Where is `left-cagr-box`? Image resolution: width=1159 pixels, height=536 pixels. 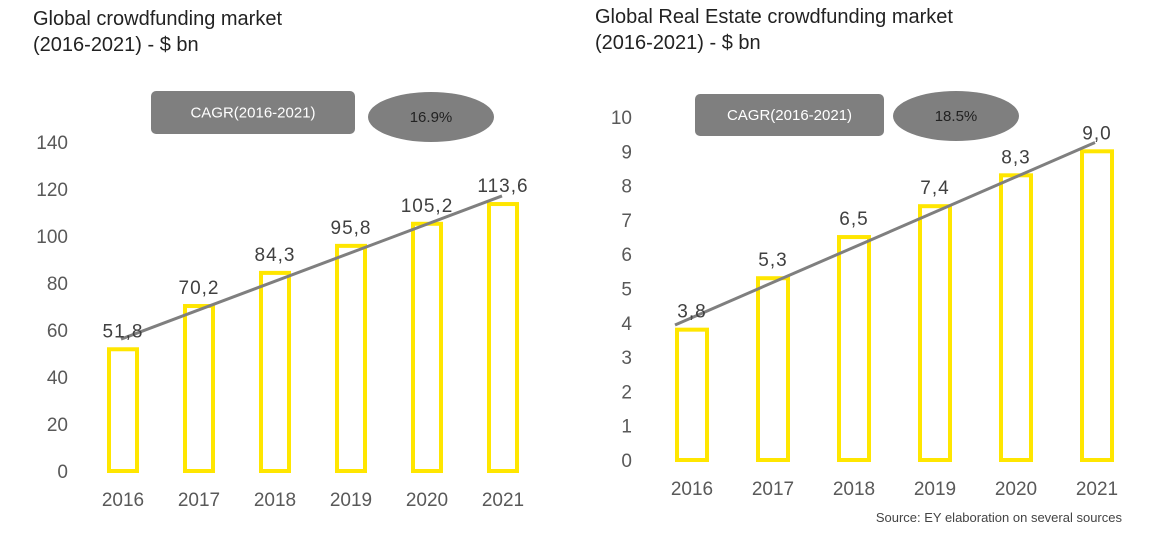 left-cagr-box is located at coordinates (253, 112).